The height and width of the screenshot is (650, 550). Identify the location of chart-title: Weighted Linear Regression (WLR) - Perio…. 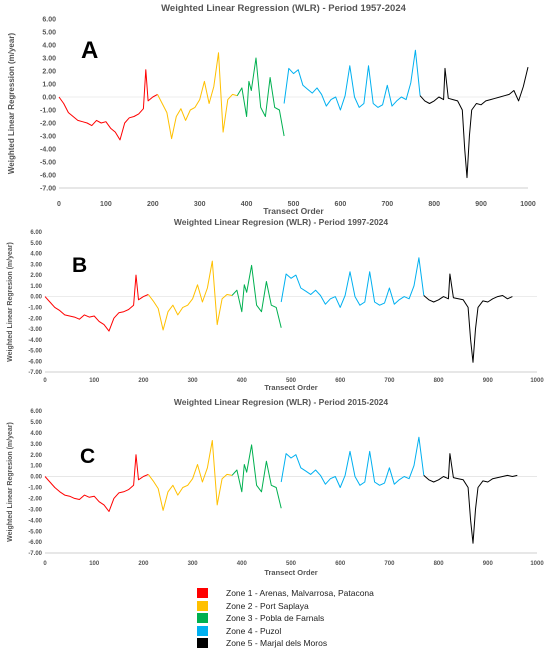
(283, 8).